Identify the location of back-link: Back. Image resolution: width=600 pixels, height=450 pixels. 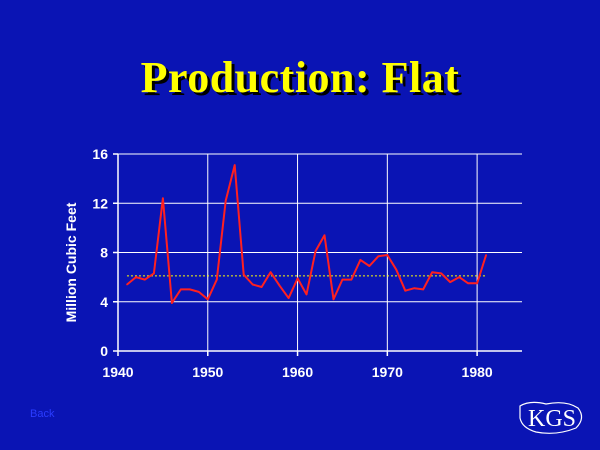
(42, 414).